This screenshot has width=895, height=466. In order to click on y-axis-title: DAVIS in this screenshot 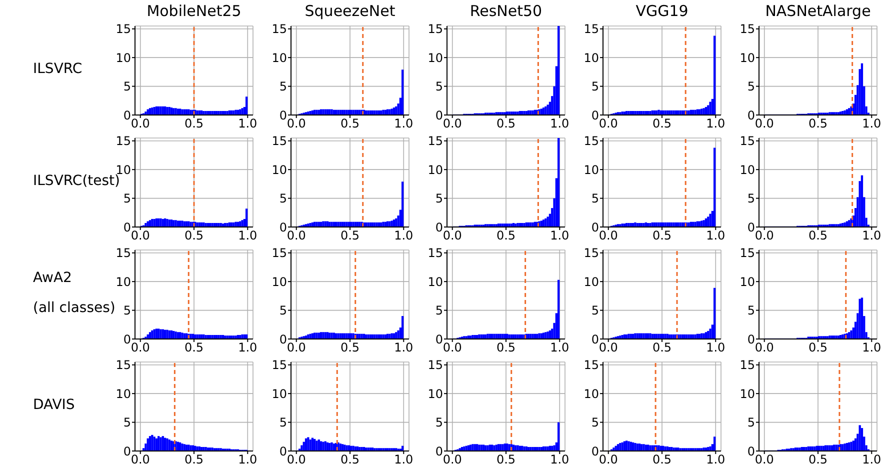, I will do `click(54, 405)`.